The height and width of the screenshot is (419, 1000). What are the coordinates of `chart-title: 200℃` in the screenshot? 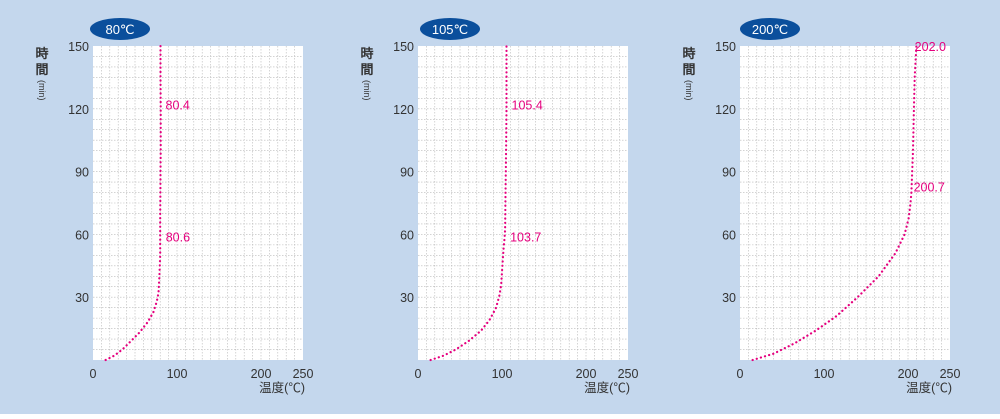 It's located at (770, 29).